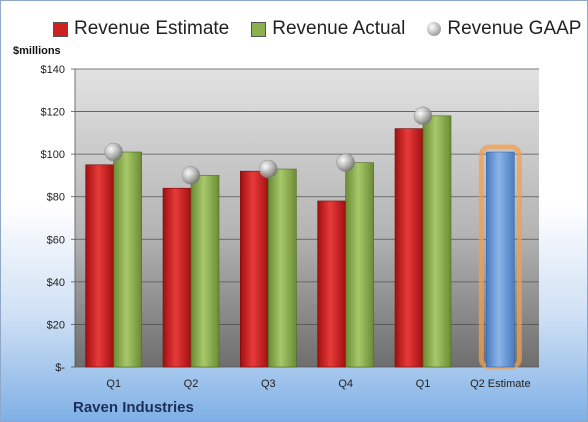 The width and height of the screenshot is (588, 422). I want to click on y-tick-label: $40, so click(56, 283).